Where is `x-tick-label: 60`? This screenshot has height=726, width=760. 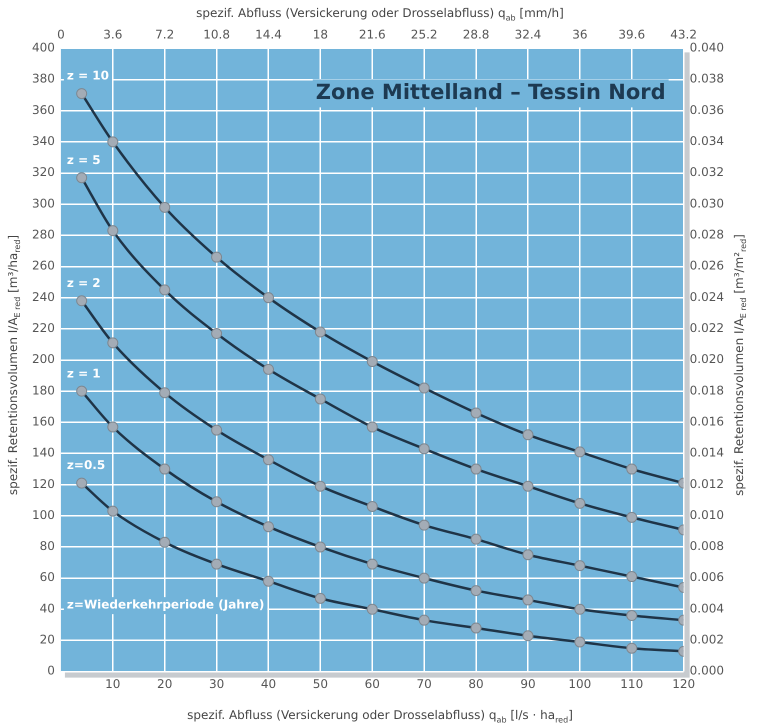 x-tick-label: 60 is located at coordinates (372, 683).